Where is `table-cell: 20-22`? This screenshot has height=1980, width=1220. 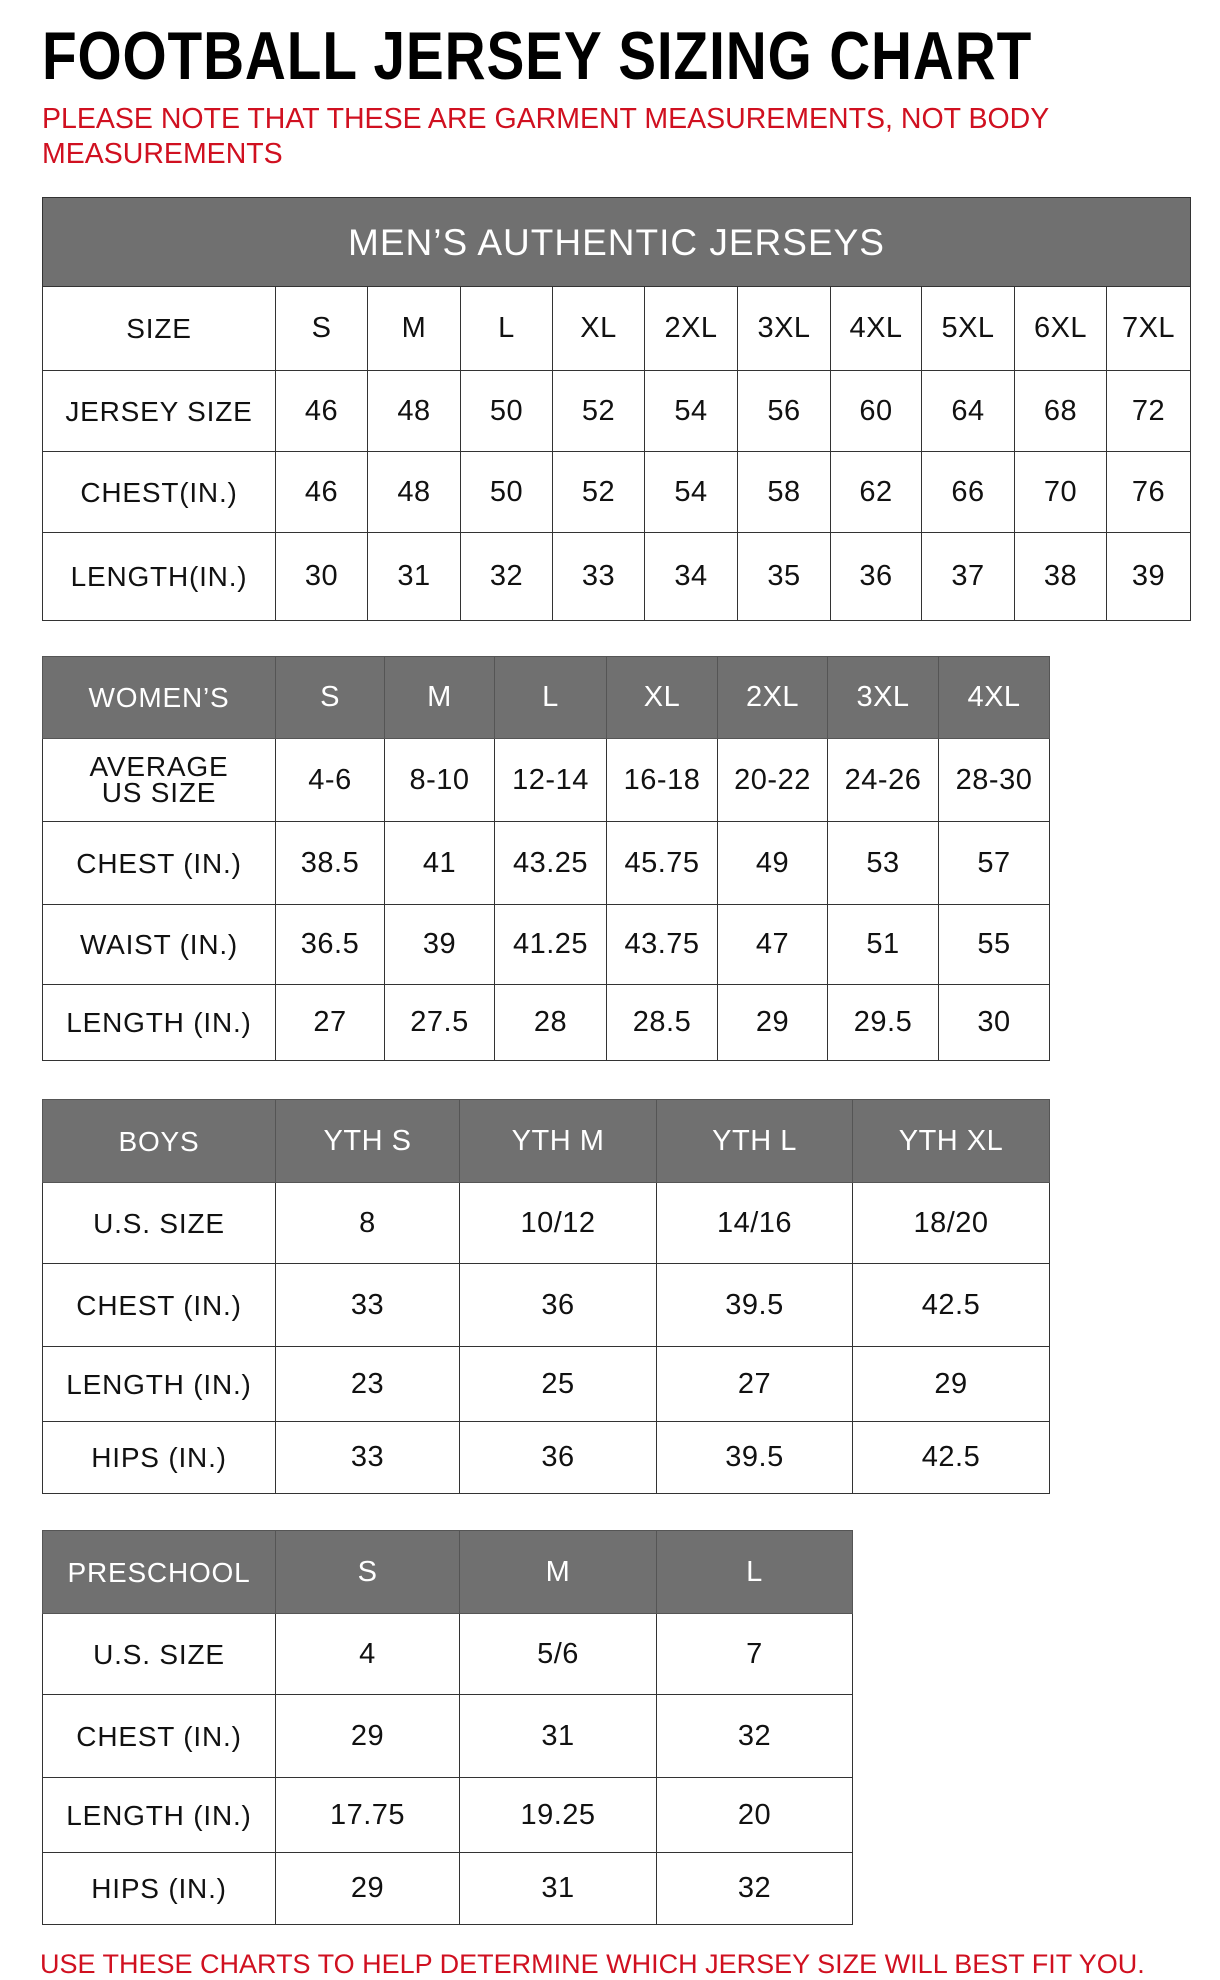
table-cell: 20-22 is located at coordinates (772, 780).